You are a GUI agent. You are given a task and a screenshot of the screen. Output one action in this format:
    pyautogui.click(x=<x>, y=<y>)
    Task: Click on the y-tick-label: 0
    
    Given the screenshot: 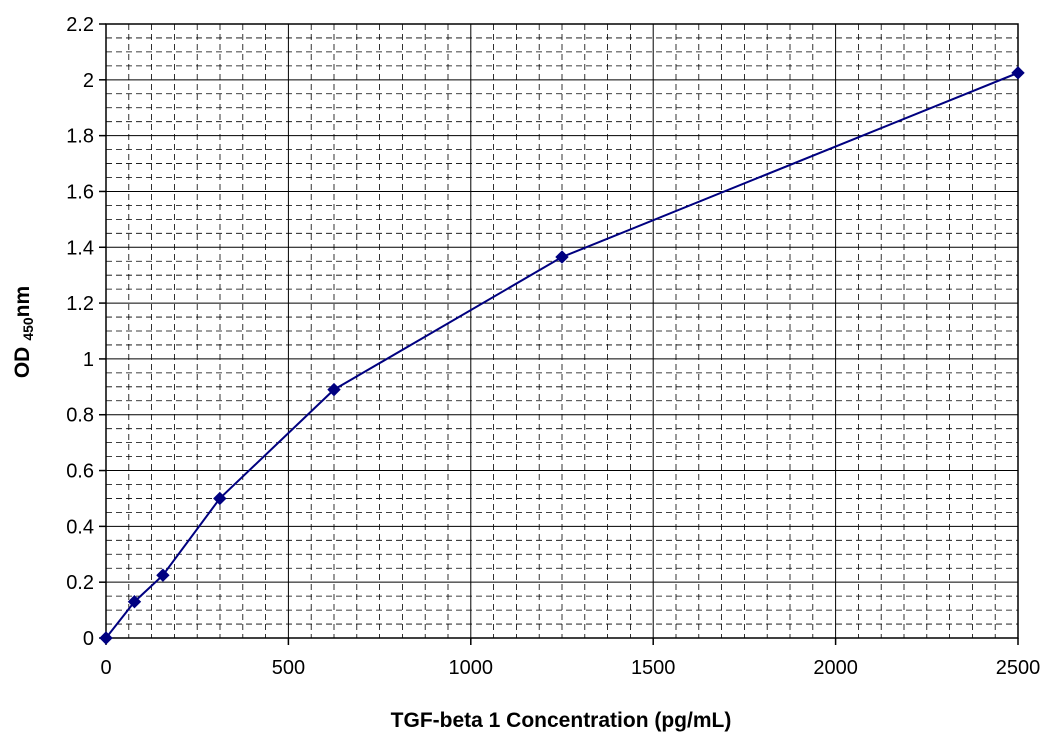 What is the action you would take?
    pyautogui.click(x=88, y=639)
    